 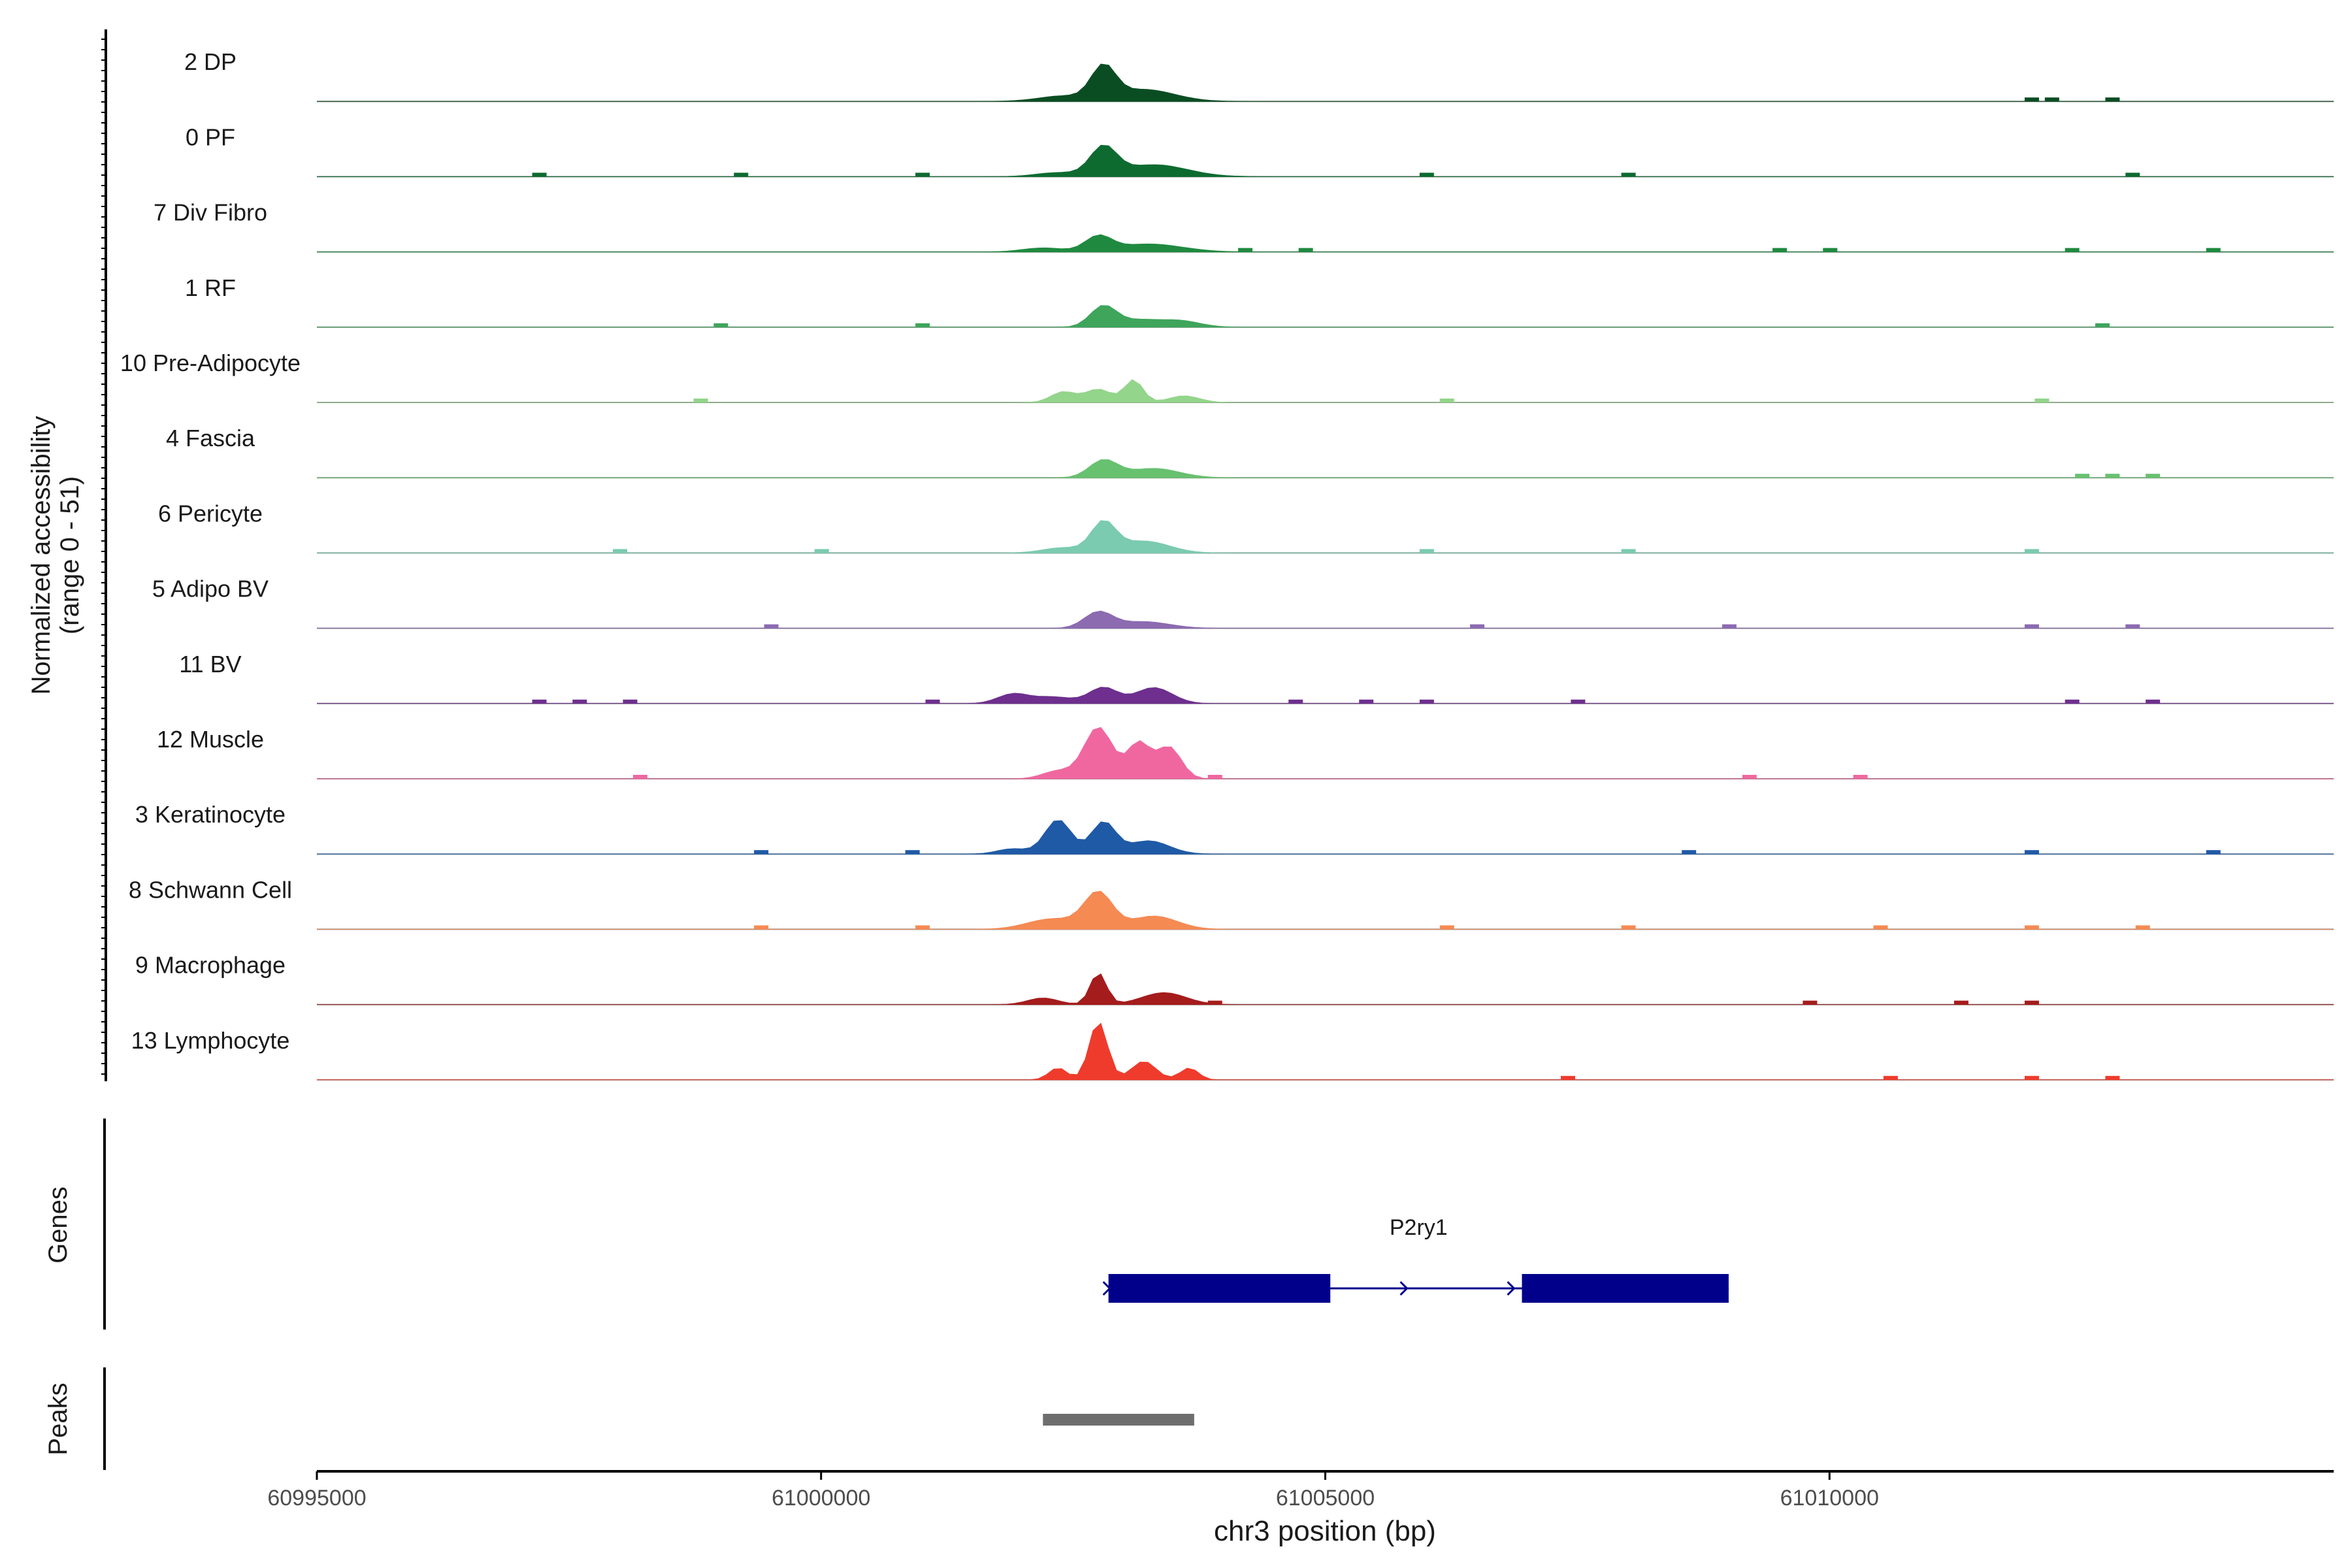 What do you see at coordinates (1243, 602) in the screenshot?
I see `track: 5 Adipo BV` at bounding box center [1243, 602].